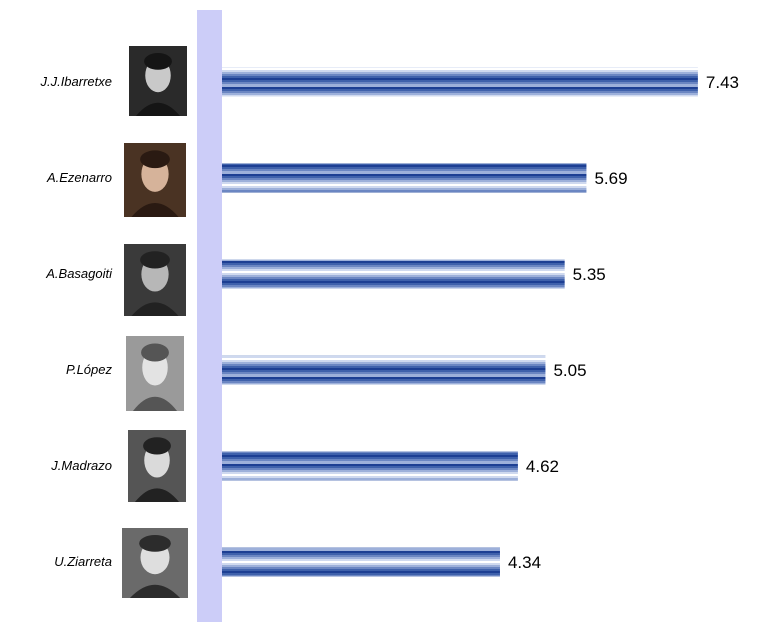 The height and width of the screenshot is (622, 757). Describe the element at coordinates (79, 177) in the screenshot. I see `category-label: A.Ezenarro` at that location.